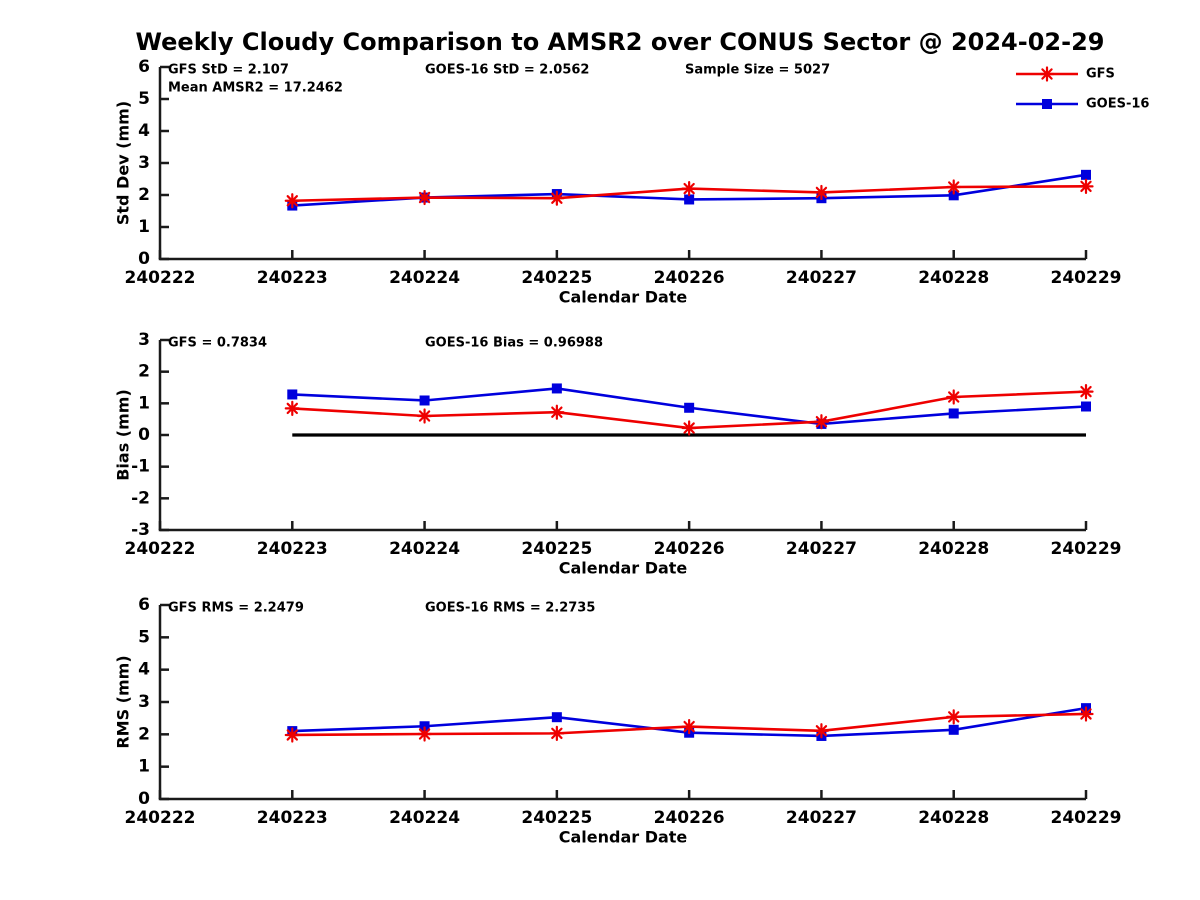 This screenshot has height=900, width=1200. What do you see at coordinates (510, 608) in the screenshot?
I see `annotation-text: GOES-16 RMS = 2.2735` at bounding box center [510, 608].